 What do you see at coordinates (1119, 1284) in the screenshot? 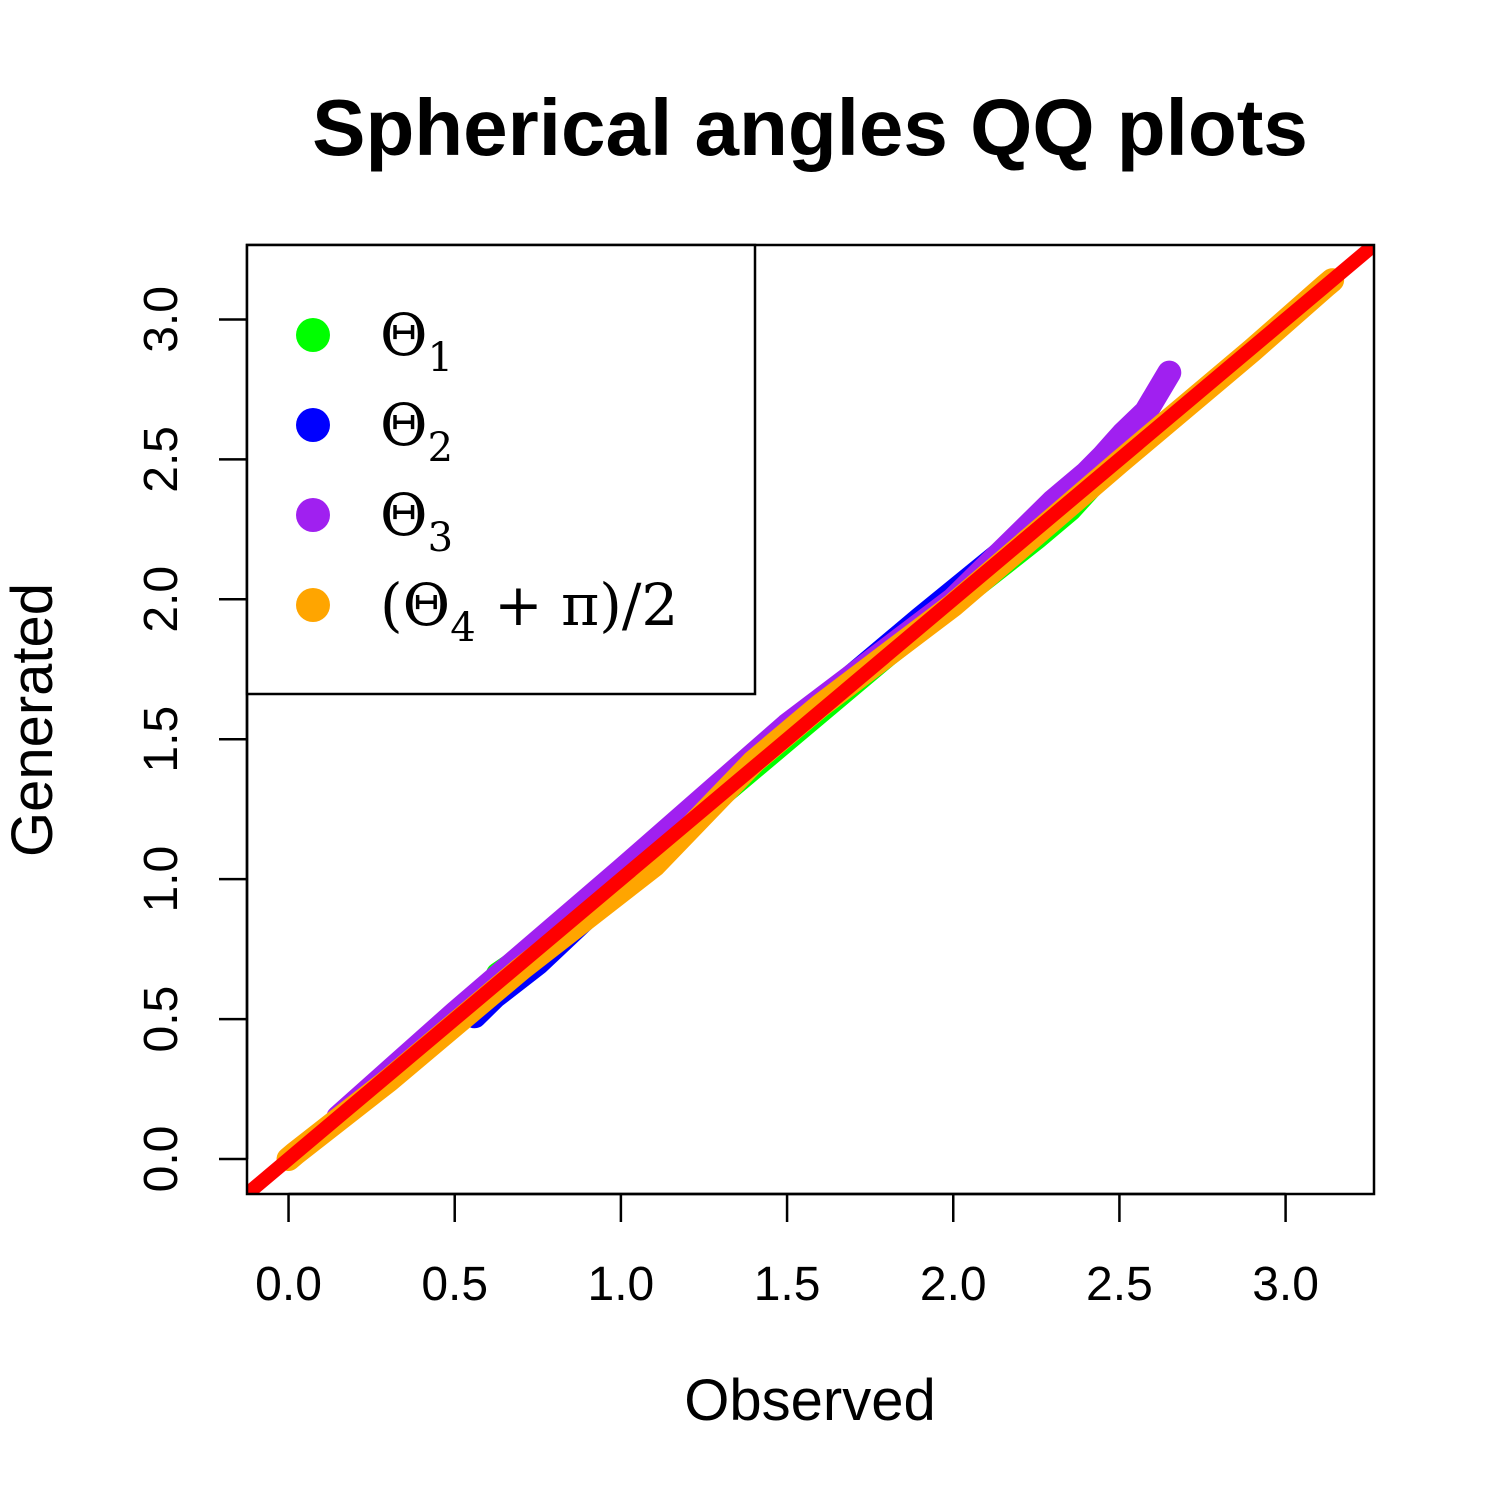
I see `x-tick-label: 2.5` at bounding box center [1119, 1284].